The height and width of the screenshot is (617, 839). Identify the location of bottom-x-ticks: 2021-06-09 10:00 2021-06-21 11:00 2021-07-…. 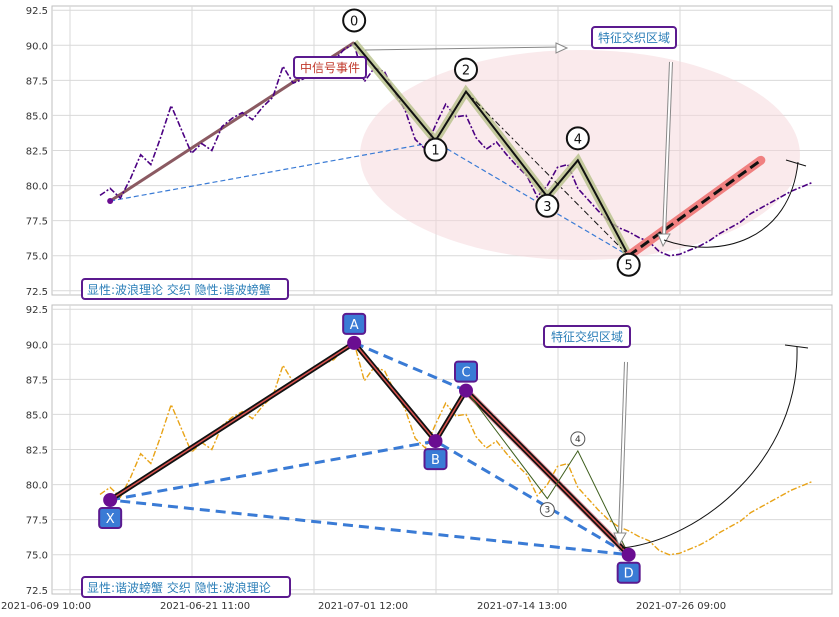
(363, 606).